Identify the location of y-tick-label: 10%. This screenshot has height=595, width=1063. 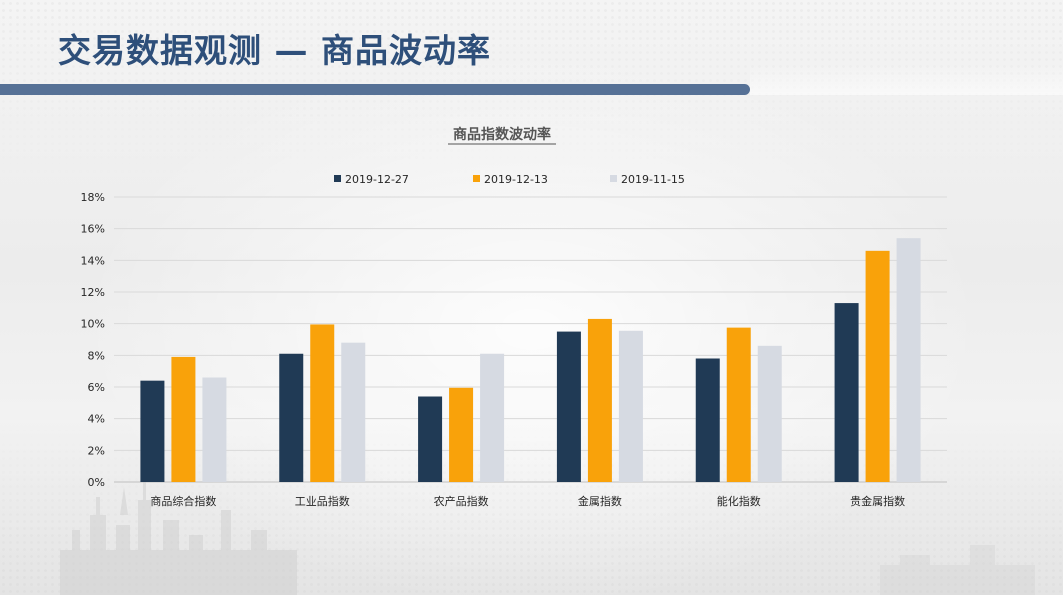
(93, 324).